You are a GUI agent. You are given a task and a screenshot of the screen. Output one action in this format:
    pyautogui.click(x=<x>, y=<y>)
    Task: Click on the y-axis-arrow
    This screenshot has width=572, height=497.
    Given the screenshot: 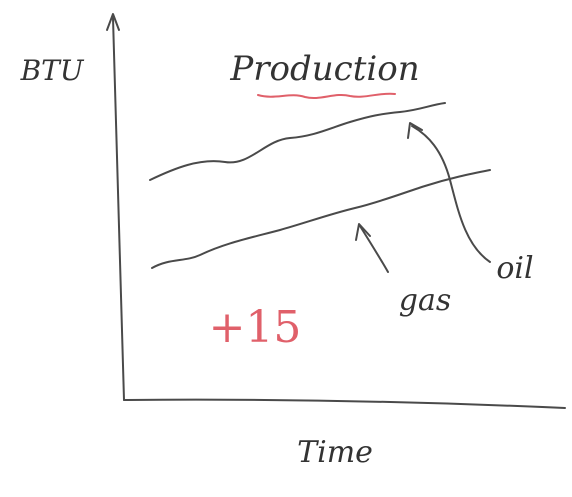 What is the action you would take?
    pyautogui.click(x=113, y=22)
    